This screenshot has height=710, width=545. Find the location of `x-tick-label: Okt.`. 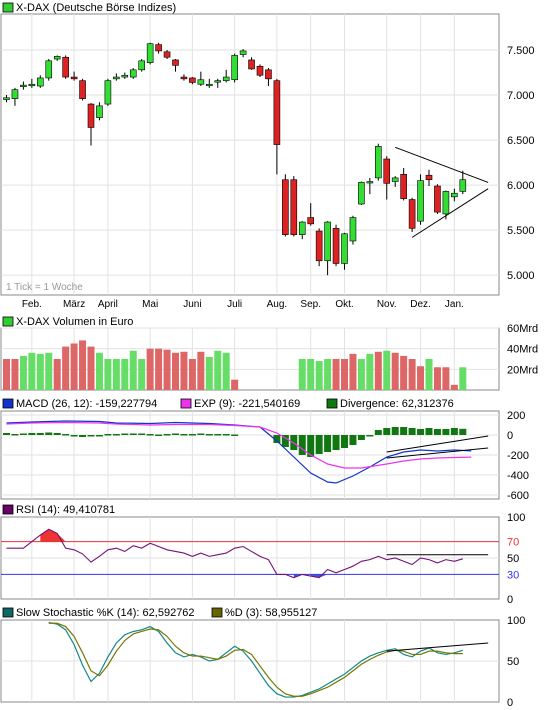

x-tick-label: Okt. is located at coordinates (344, 304).